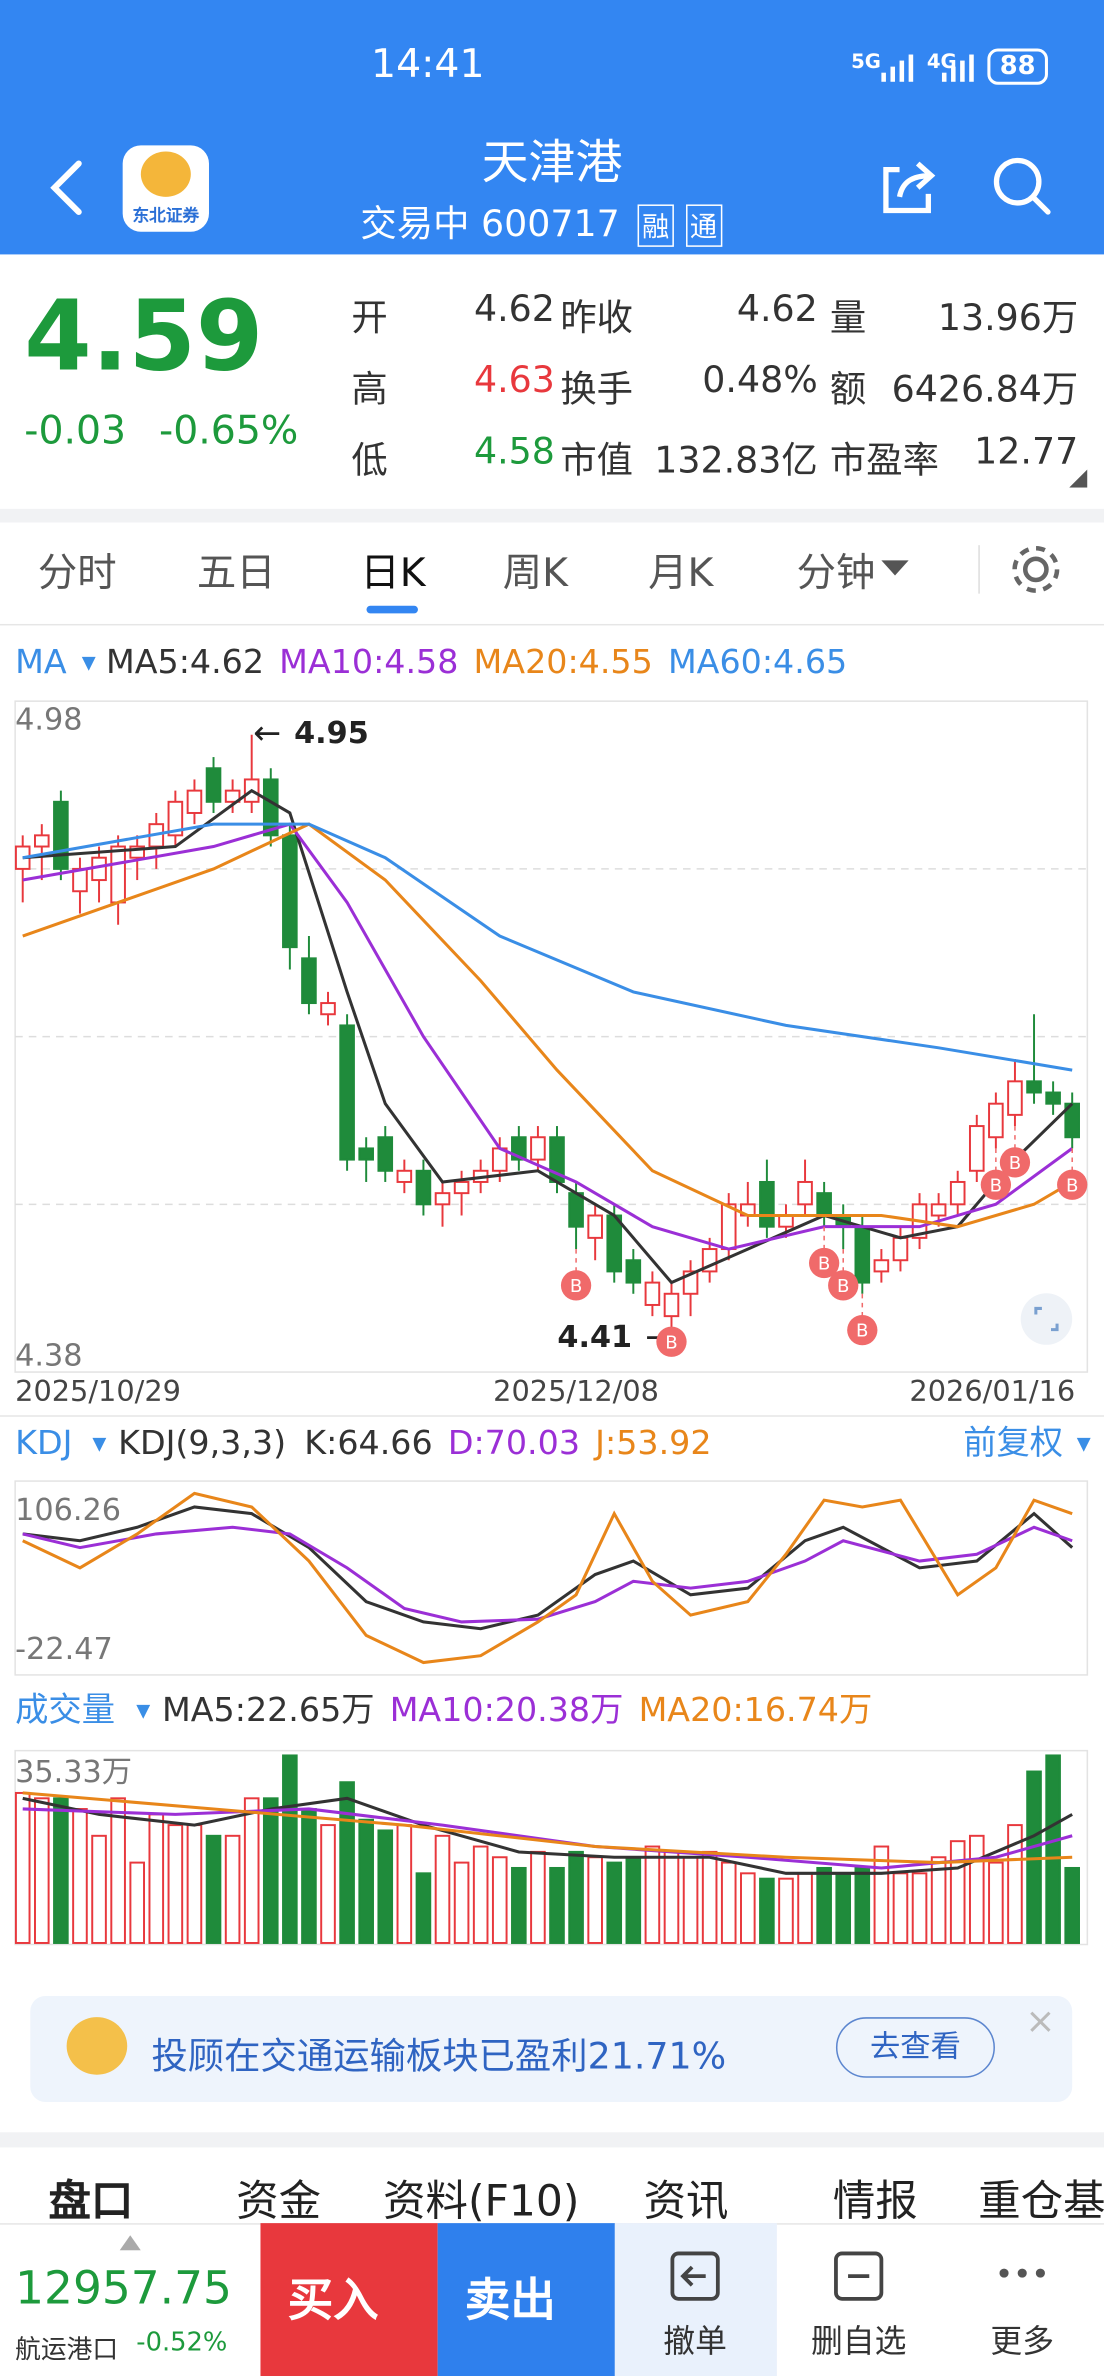 The height and width of the screenshot is (2376, 1104). What do you see at coordinates (1022, 2273) in the screenshot?
I see `more-icon` at bounding box center [1022, 2273].